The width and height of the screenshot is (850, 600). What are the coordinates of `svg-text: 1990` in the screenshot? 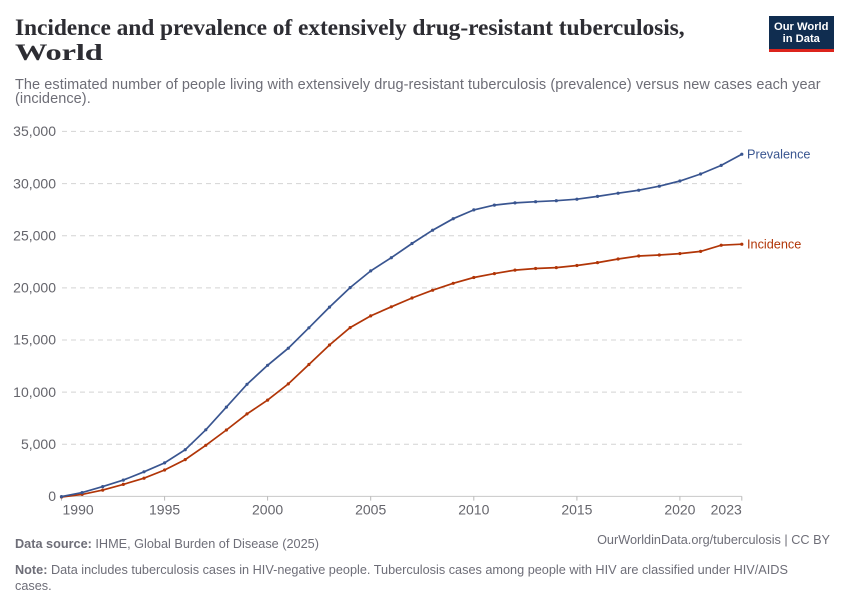 It's located at (78, 510).